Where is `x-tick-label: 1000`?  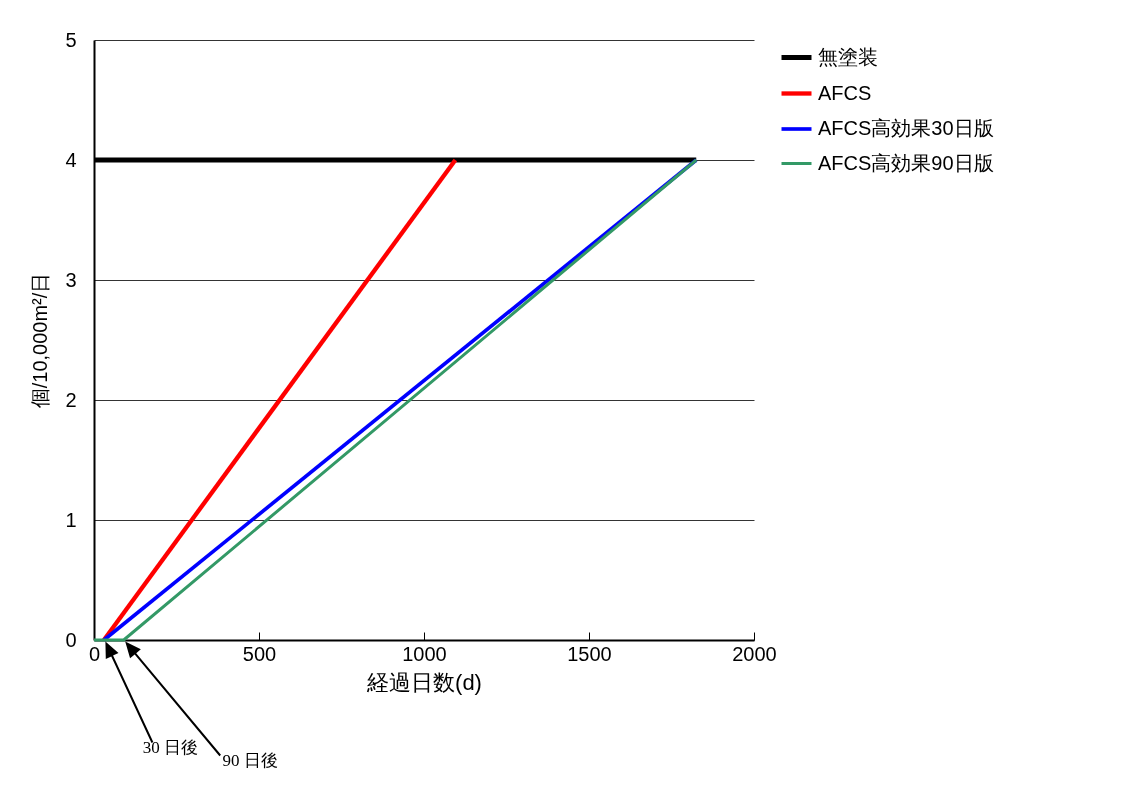 x-tick-label: 1000 is located at coordinates (424, 653).